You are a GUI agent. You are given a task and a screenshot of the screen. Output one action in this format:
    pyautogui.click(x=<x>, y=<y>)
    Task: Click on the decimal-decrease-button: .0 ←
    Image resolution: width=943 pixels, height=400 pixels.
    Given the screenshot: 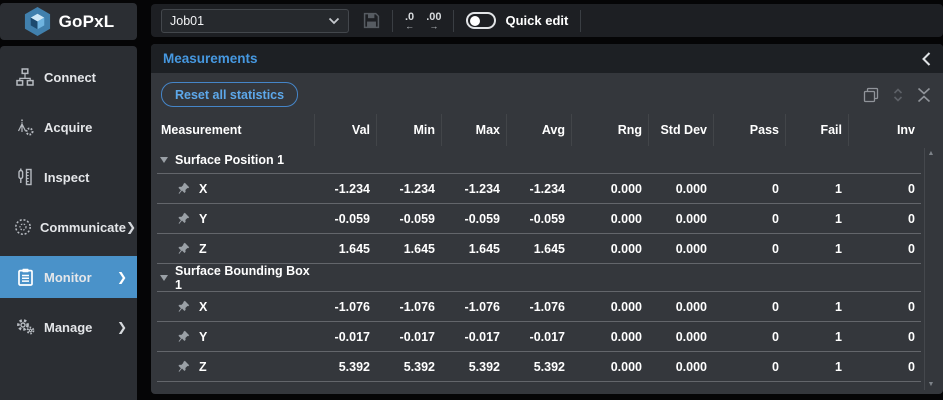 What is the action you would take?
    pyautogui.click(x=410, y=20)
    